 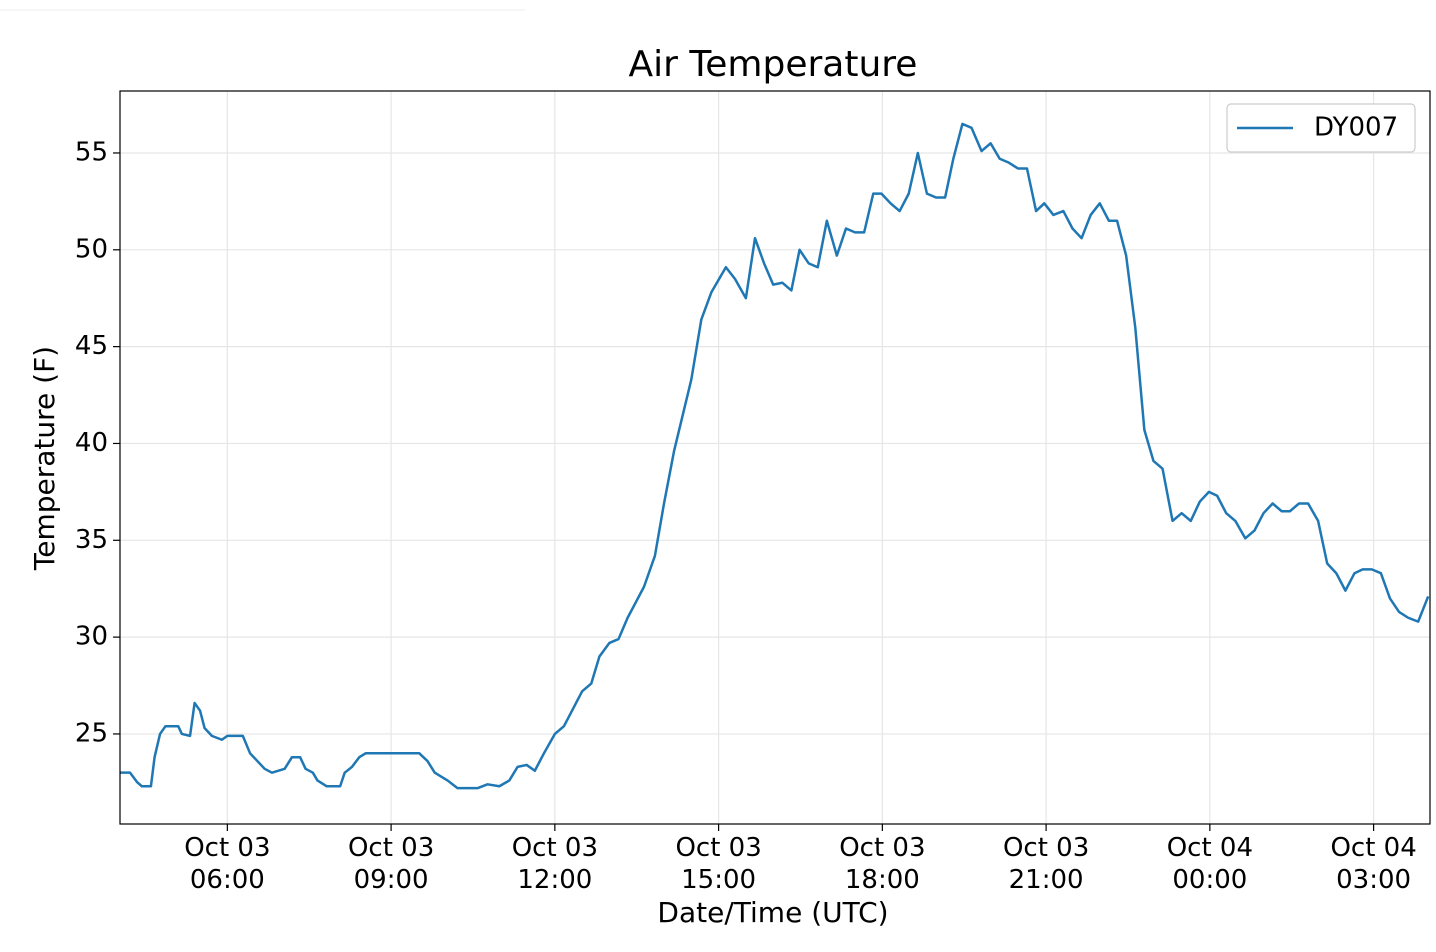 I want to click on y-axis-label: Temperature (F), so click(x=44, y=458).